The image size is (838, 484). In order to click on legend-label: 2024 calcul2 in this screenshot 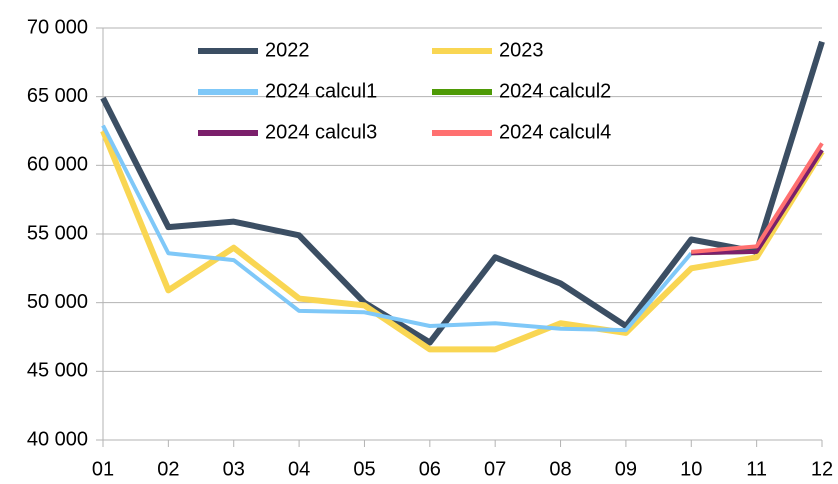, I will do `click(555, 91)`.